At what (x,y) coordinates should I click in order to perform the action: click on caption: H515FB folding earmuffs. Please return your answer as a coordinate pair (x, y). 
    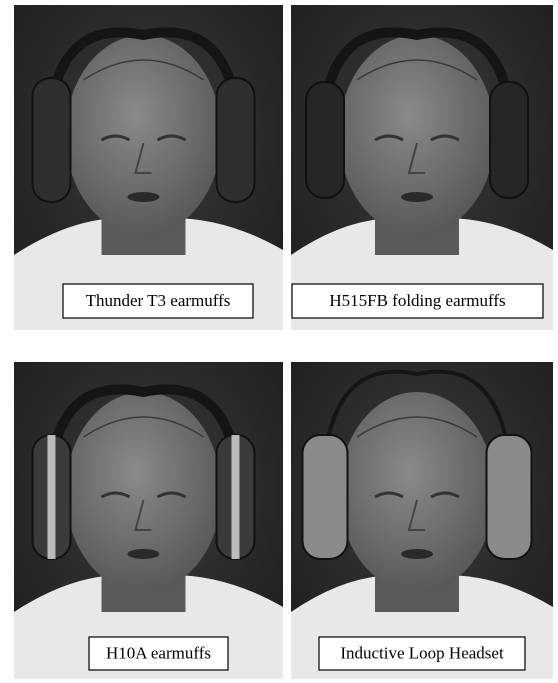
    Looking at the image, I should click on (417, 300).